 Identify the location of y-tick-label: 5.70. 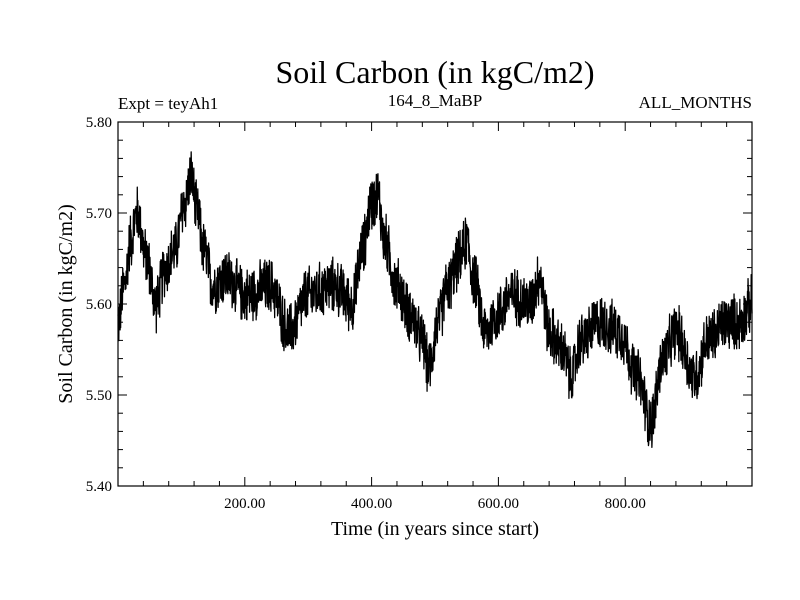
(99, 214).